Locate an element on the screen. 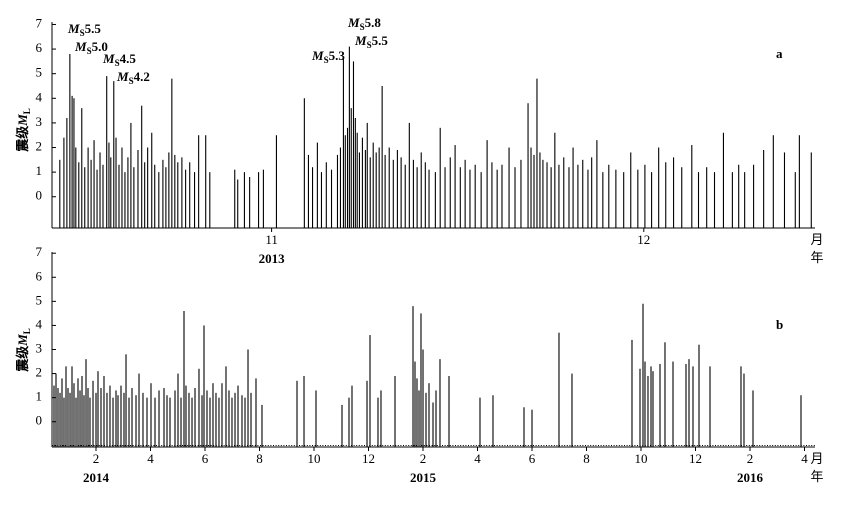  annotation-text: 5.3 is located at coordinates (337, 55).